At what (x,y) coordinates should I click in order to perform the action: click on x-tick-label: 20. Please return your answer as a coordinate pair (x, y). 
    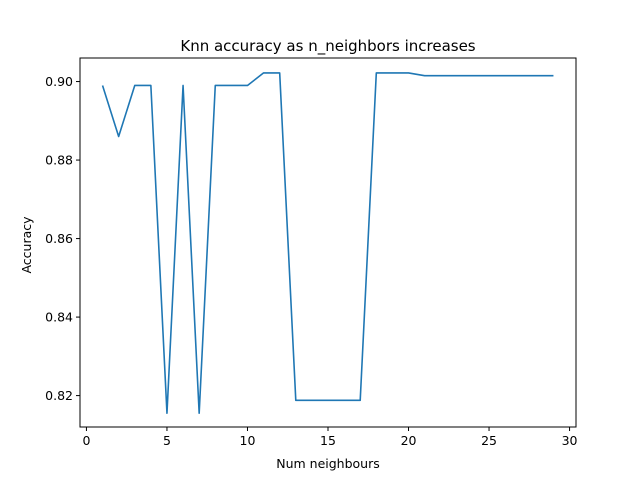
    Looking at the image, I should click on (409, 440).